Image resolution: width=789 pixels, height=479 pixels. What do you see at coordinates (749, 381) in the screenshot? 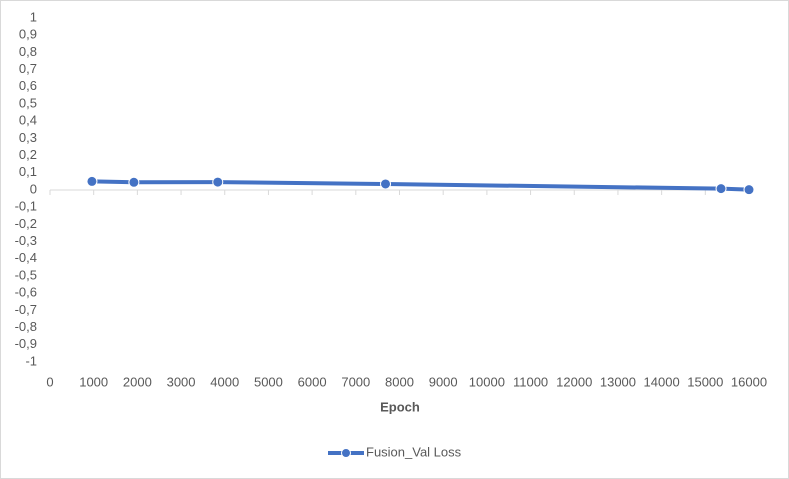
I see `x-tick-label: 16000` at bounding box center [749, 381].